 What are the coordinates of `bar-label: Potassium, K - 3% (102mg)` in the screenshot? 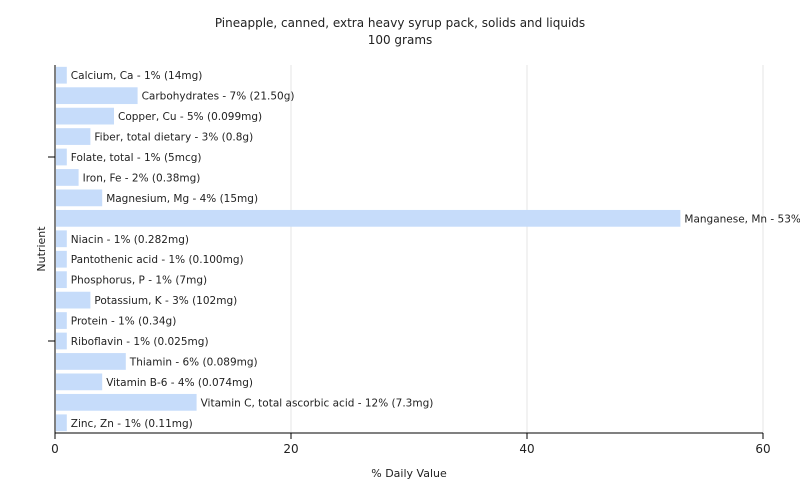 It's located at (165, 301).